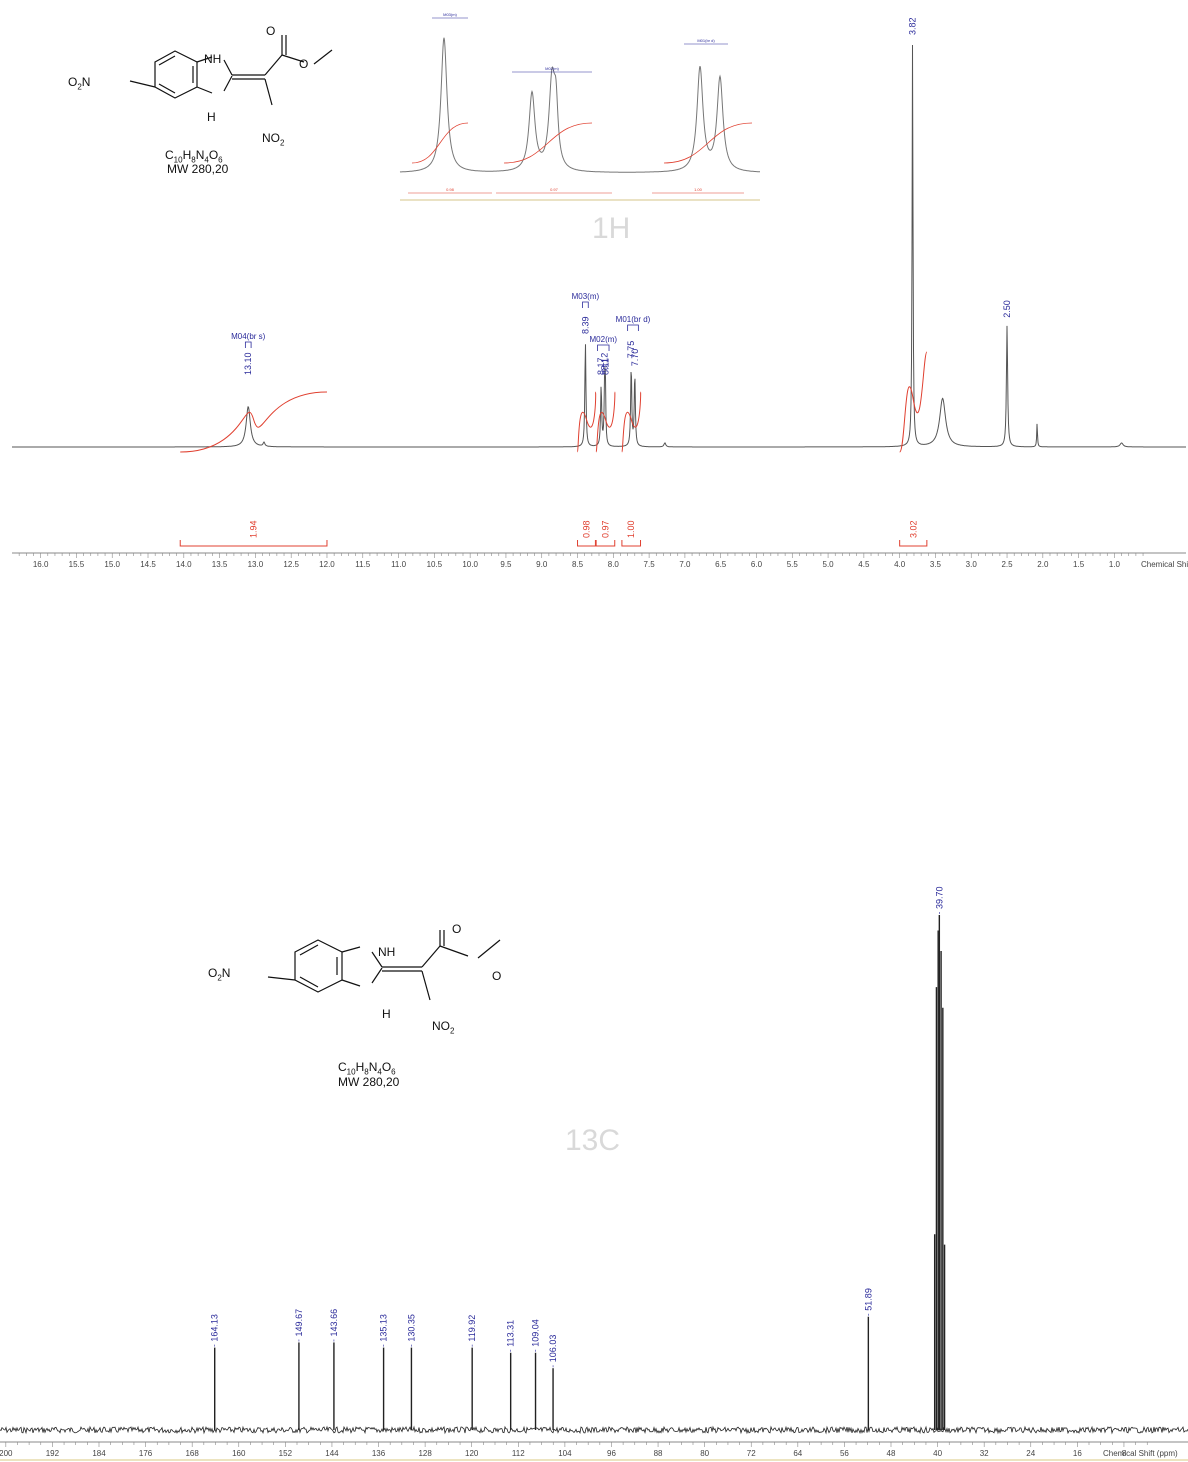 Image resolution: width=1188 pixels, height=1462 pixels. Describe the element at coordinates (698, 189) in the screenshot. I see `inset-integral-value: 1.00` at that location.